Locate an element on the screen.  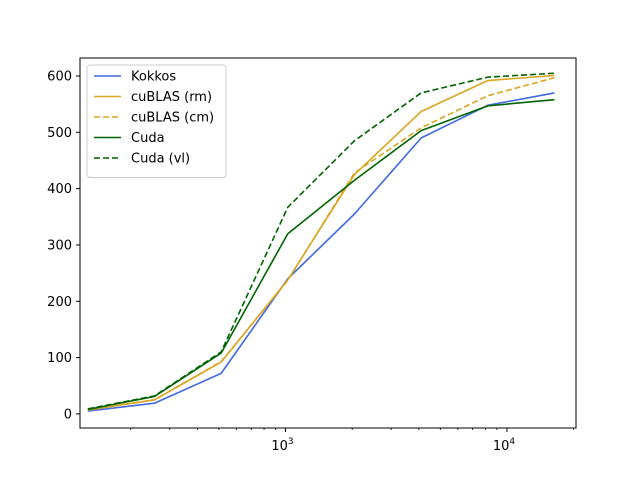
y-tick-label: 400 is located at coordinates (59, 189).